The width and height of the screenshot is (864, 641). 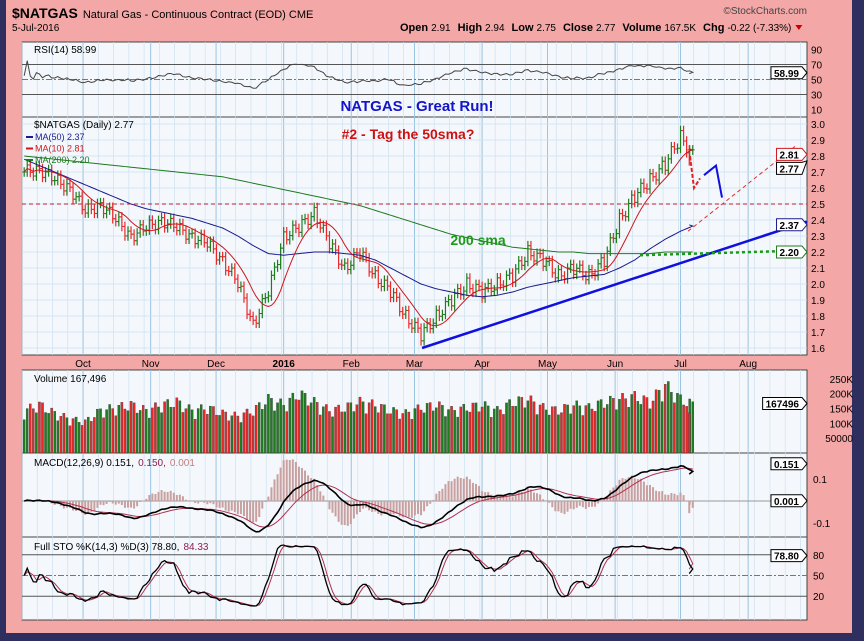 I want to click on price-tag: 2.81, so click(x=790, y=155).